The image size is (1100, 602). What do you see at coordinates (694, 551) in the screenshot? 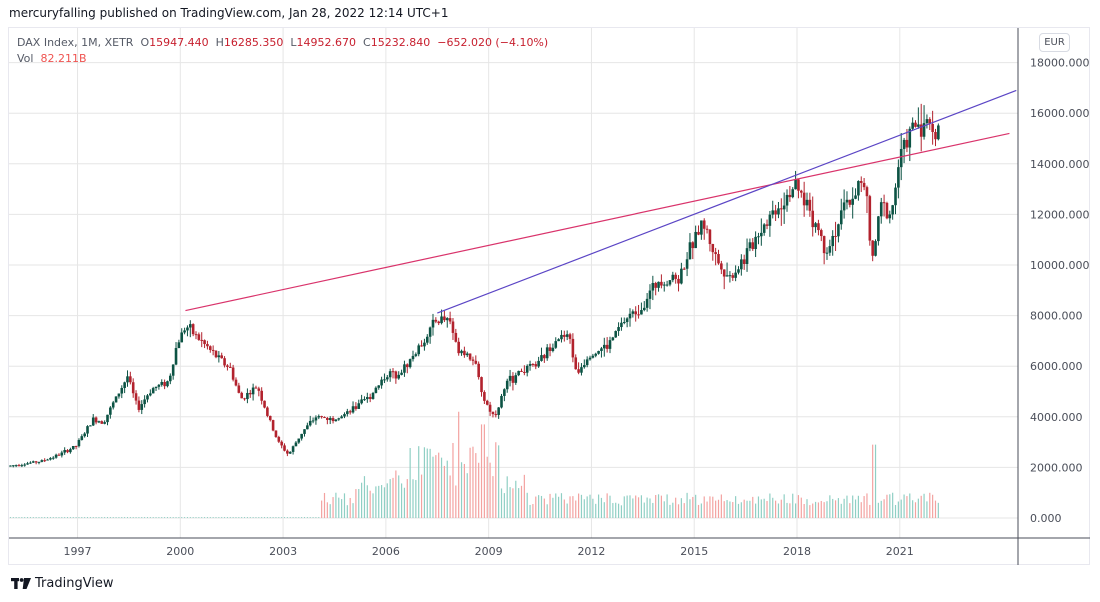
I see `time-tick-label: 2015` at bounding box center [694, 551].